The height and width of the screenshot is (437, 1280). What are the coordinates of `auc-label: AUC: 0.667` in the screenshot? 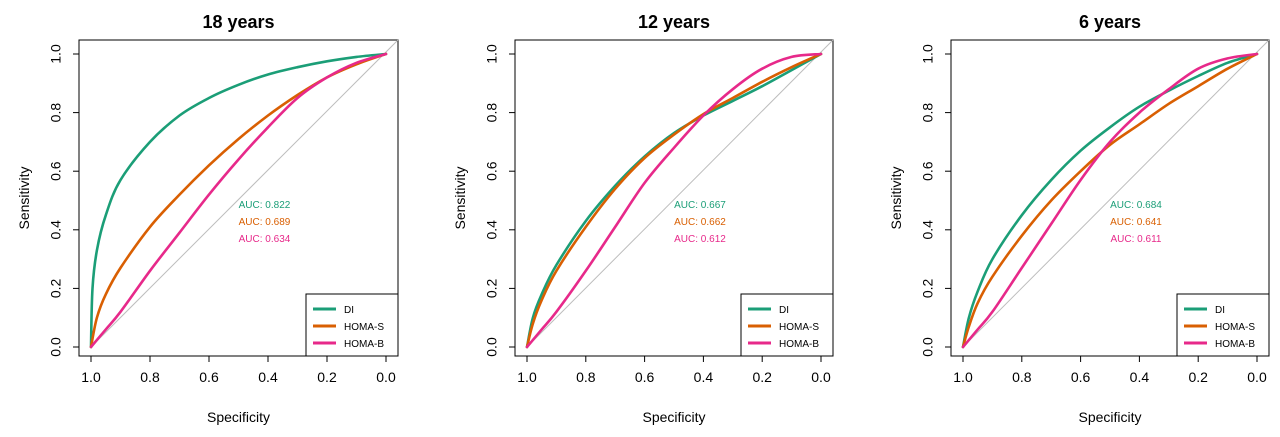 It's located at (700, 205).